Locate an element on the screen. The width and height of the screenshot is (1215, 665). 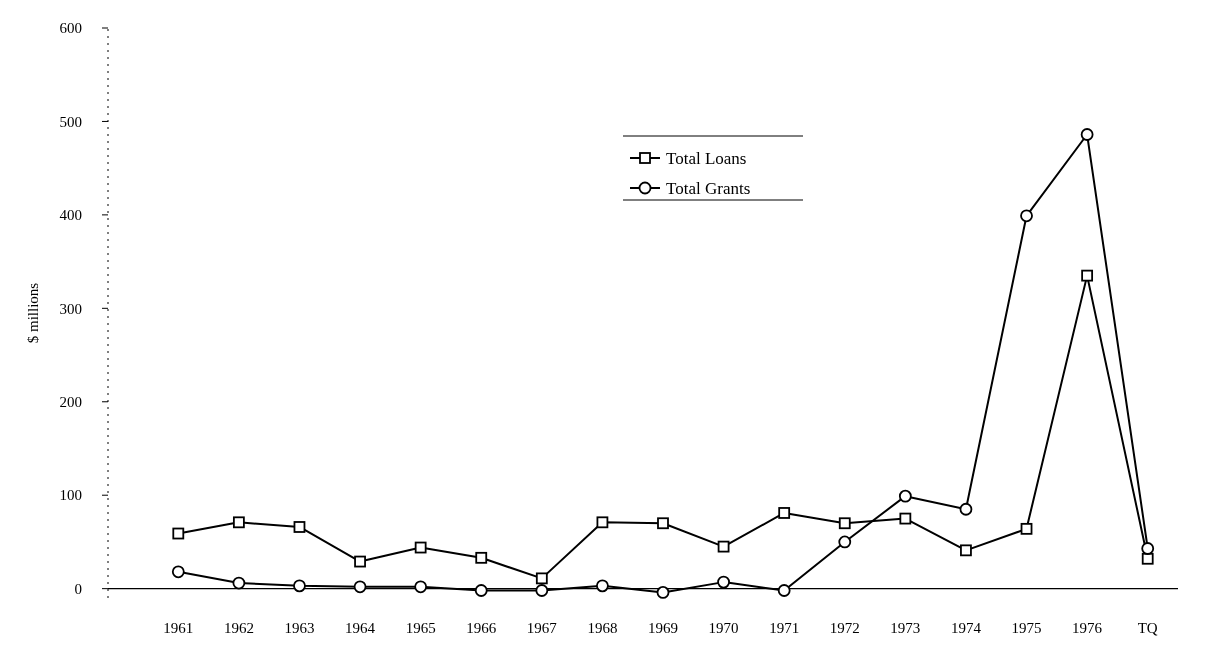
x-tick-label: 1974 is located at coordinates (966, 628).